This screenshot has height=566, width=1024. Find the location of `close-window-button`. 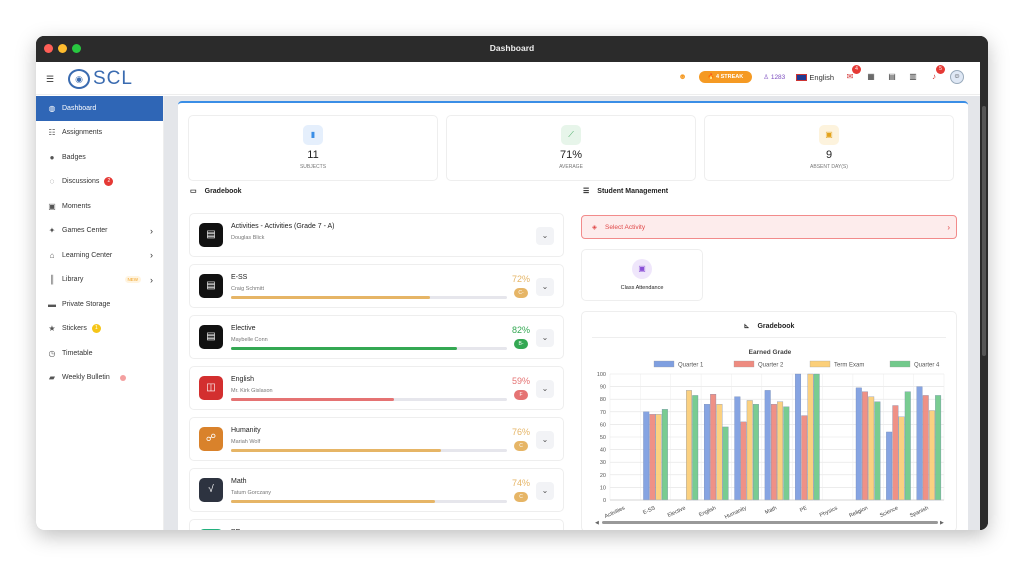

close-window-button is located at coordinates (48, 48).